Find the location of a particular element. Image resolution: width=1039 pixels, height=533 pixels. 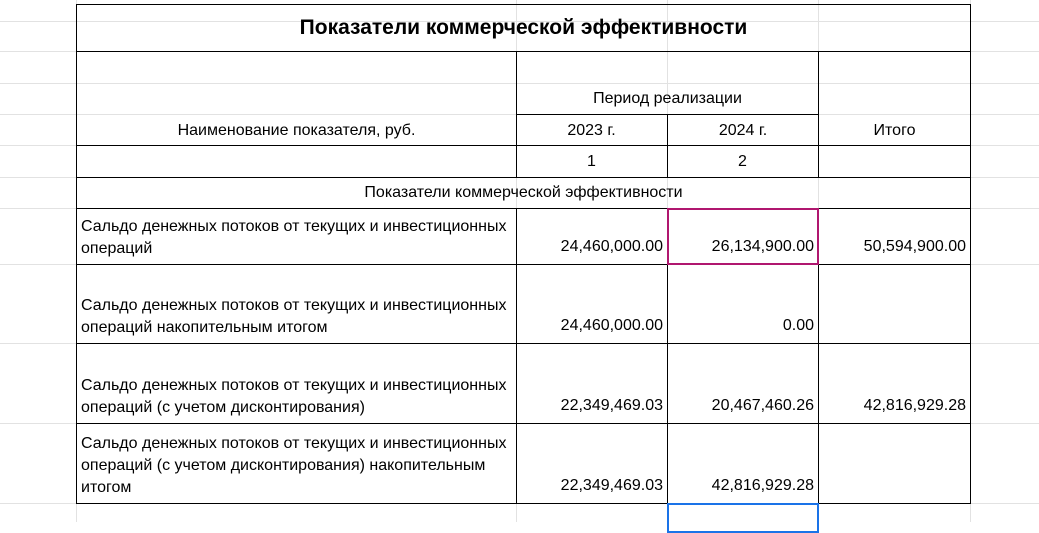

table-title: Показатели коммерческой эффективности is located at coordinates (523, 28).